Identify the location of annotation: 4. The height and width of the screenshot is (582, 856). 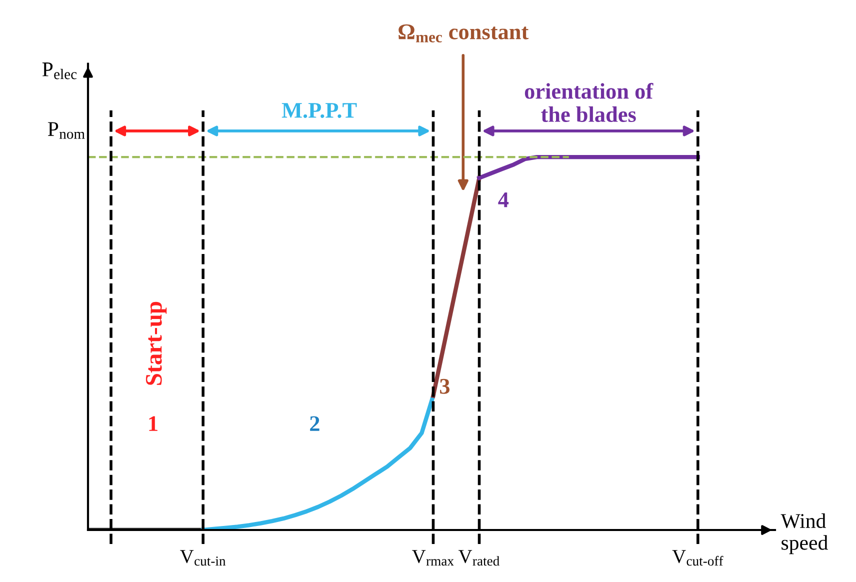
(503, 200).